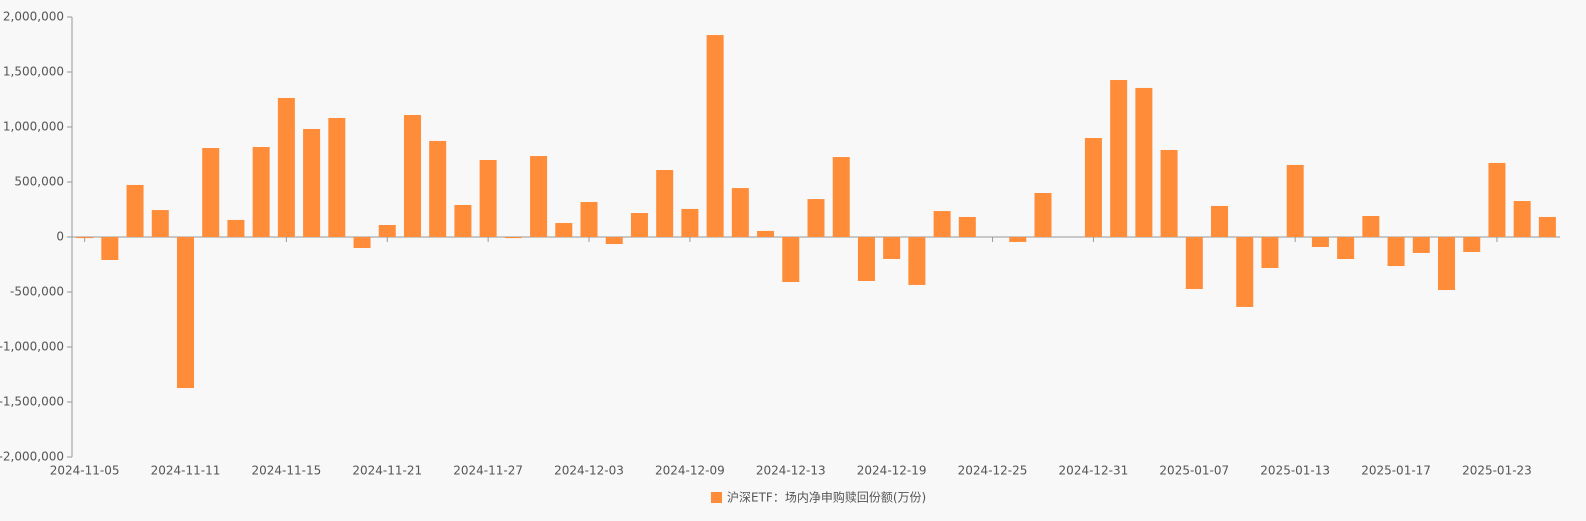 This screenshot has height=521, width=1586. I want to click on x-tick-label: 2024-12-19, so click(892, 471).